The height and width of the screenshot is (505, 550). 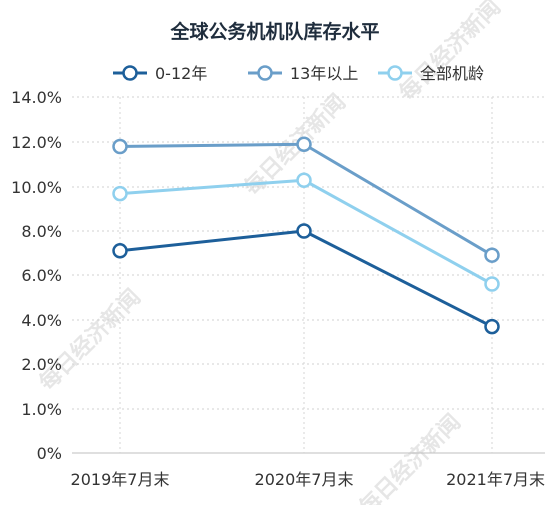 What do you see at coordinates (495, 479) in the screenshot?
I see `x-tick-label: 2021年7月末` at bounding box center [495, 479].